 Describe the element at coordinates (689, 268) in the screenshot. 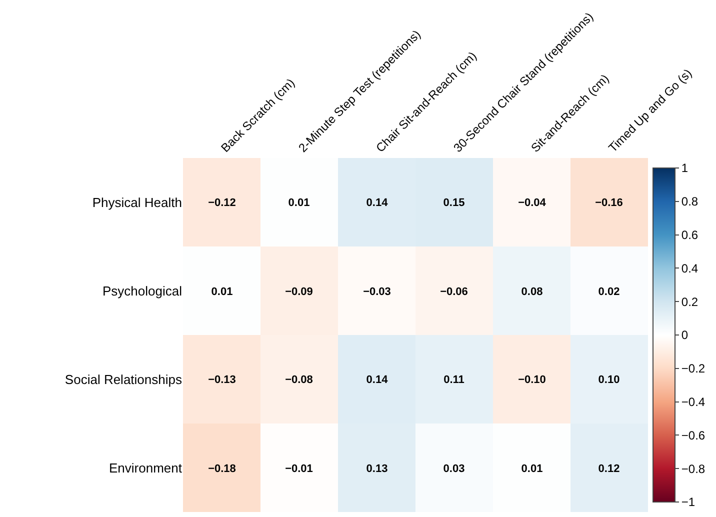

I see `color-bar-label: 0.4` at that location.